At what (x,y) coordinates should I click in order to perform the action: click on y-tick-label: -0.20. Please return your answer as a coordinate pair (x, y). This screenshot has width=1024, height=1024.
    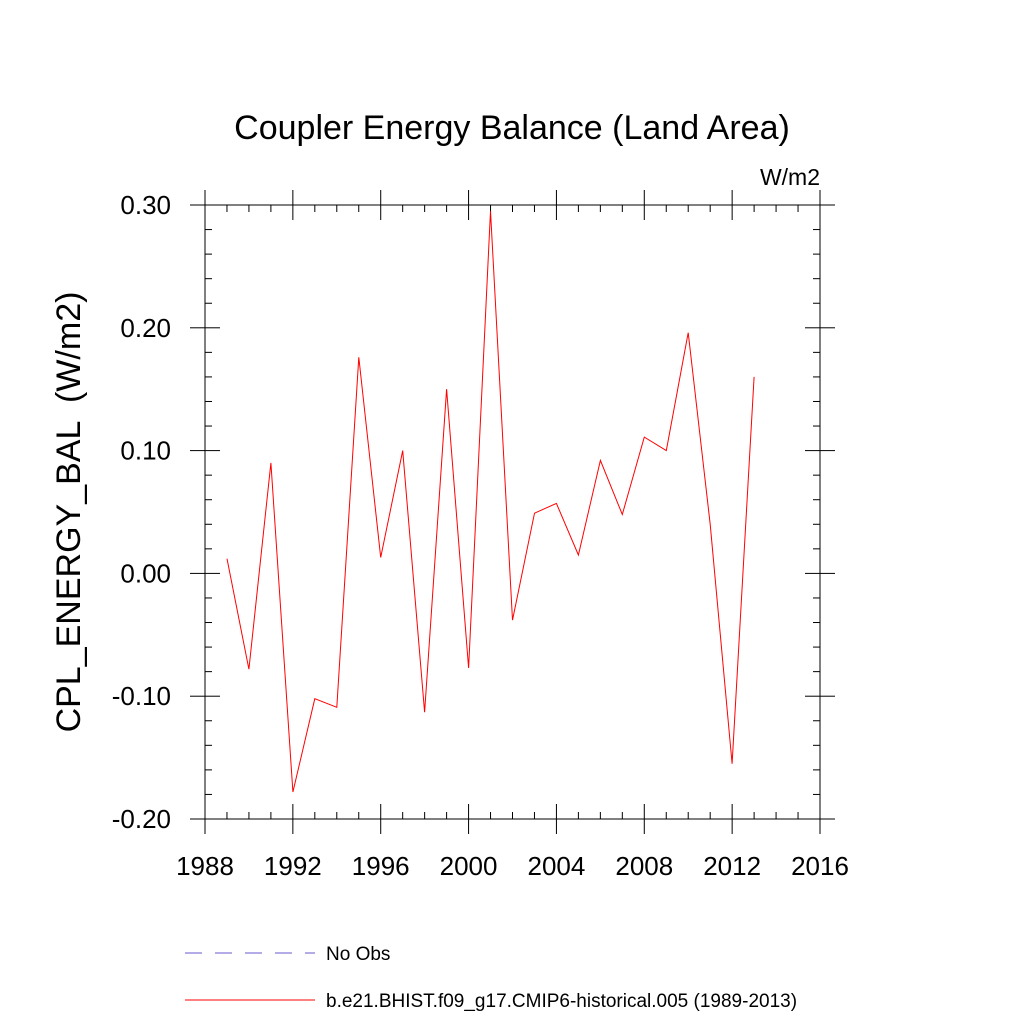
    Looking at the image, I should click on (141, 819).